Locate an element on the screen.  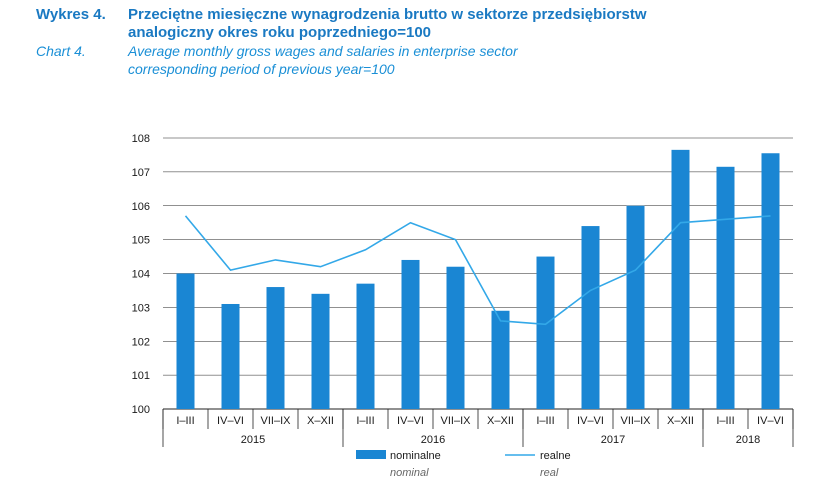
y-tick-label: 105 is located at coordinates (141, 241).